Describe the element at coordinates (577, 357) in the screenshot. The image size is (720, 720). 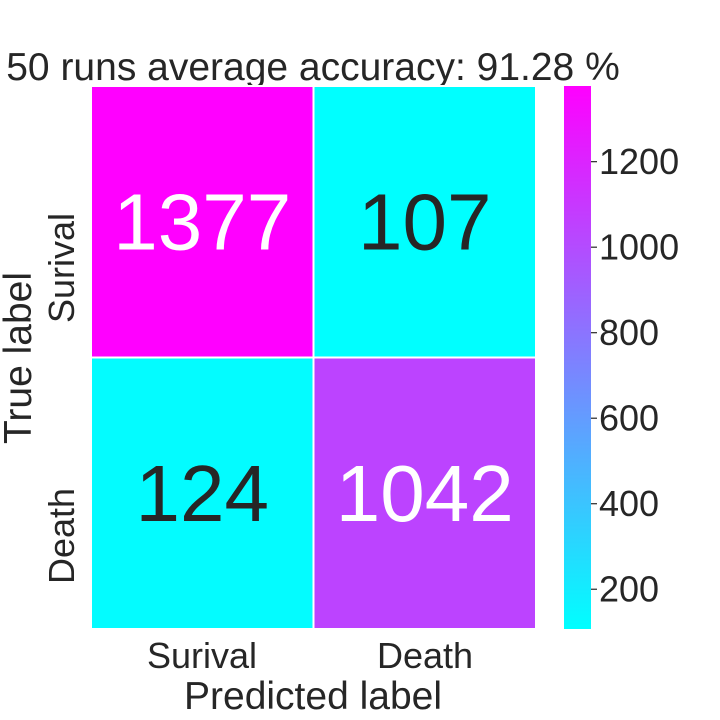
I see `colorbar` at that location.